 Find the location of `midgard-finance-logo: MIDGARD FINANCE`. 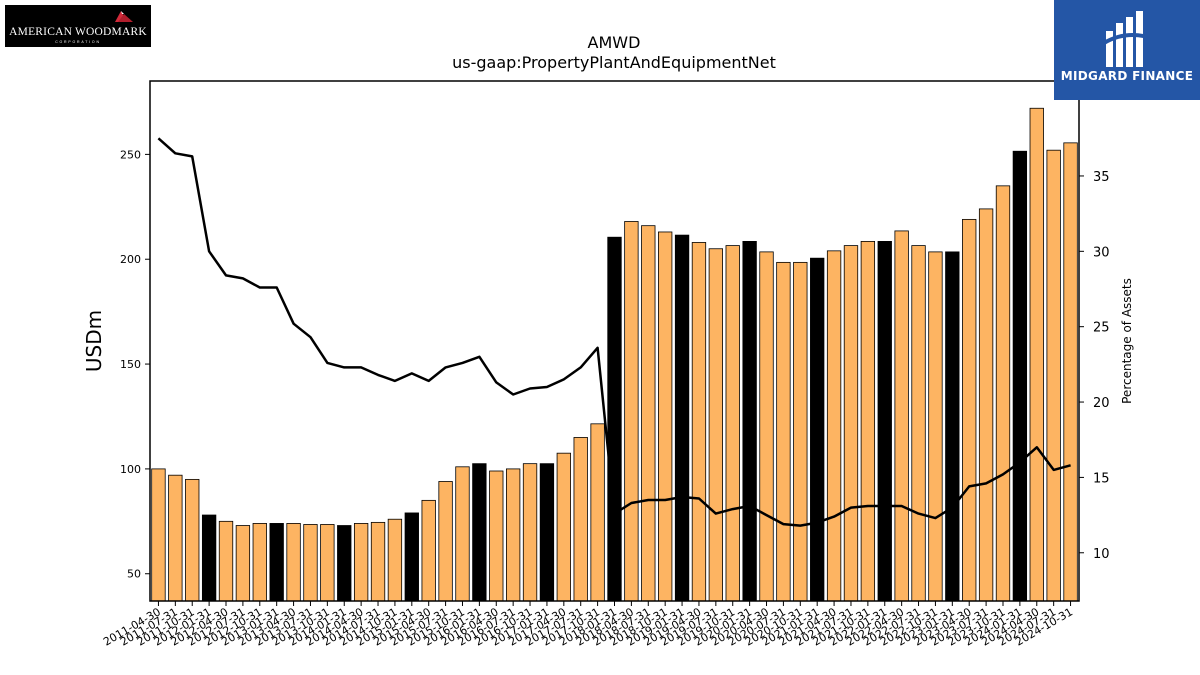

midgard-finance-logo: MIDGARD FINANCE is located at coordinates (1127, 50).